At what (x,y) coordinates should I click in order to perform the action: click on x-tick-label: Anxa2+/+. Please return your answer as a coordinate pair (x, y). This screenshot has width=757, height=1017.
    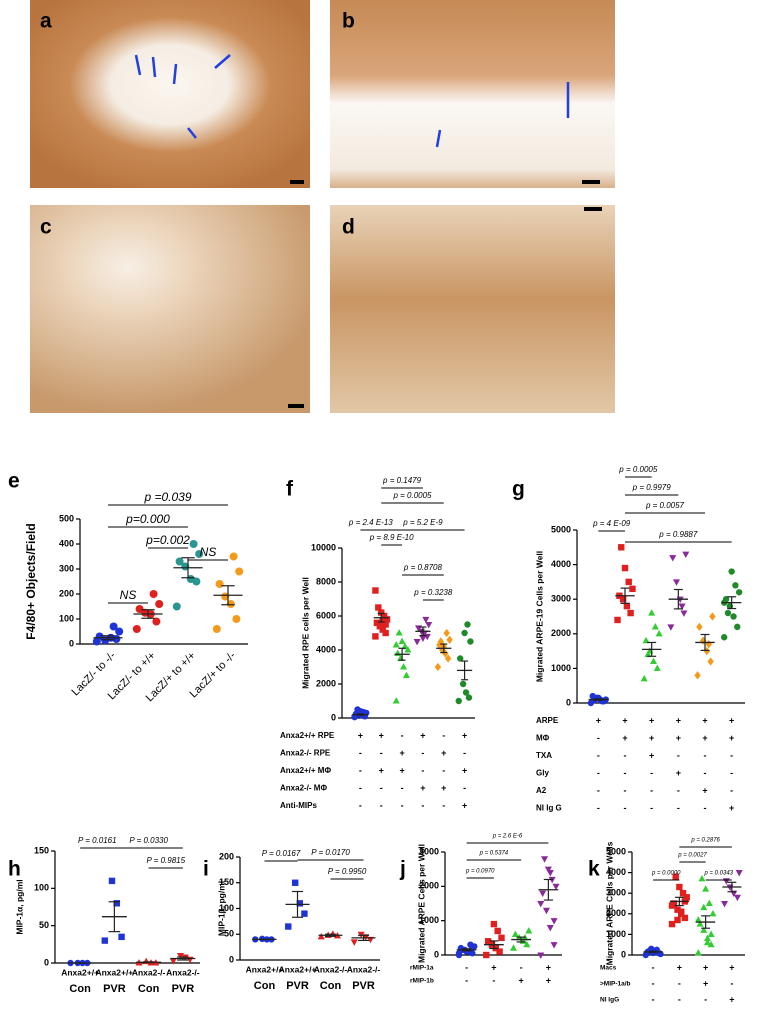
    Looking at the image, I should click on (265, 969).